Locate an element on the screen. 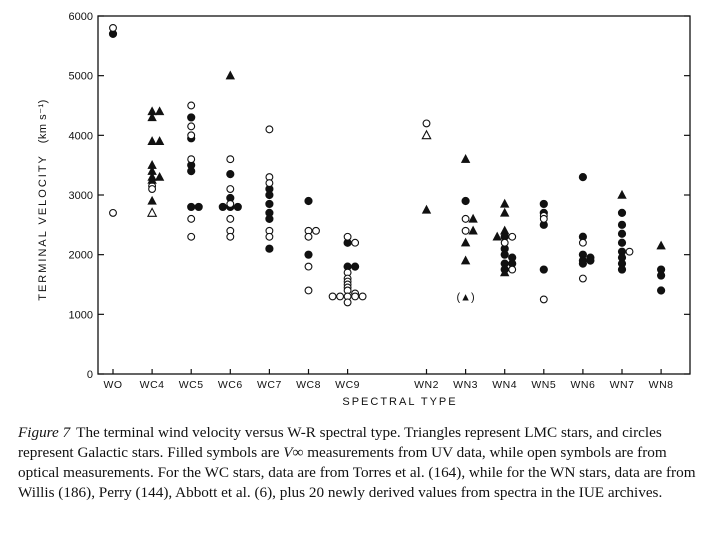 This screenshot has height=544, width=719. x-tick-label: WN6 is located at coordinates (582, 385).